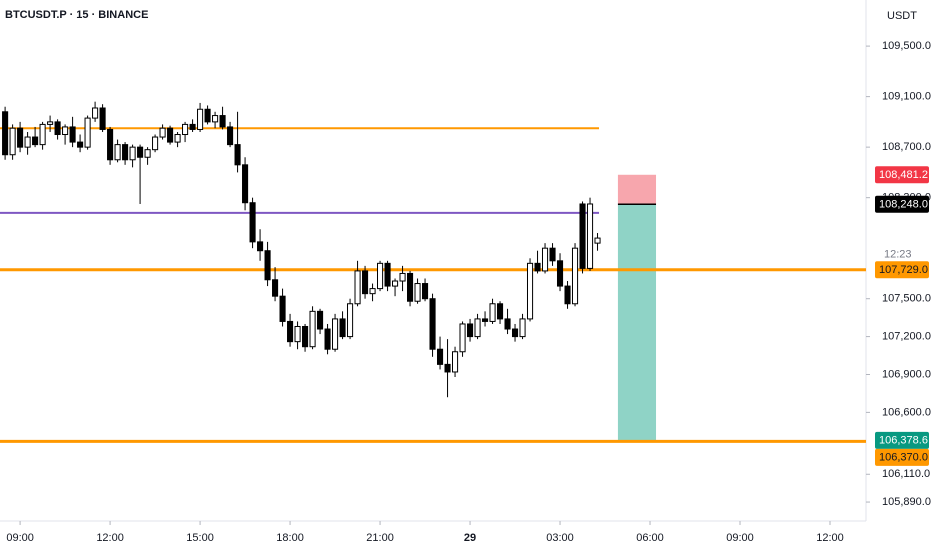  I want to click on x-tick-label: 03:00, so click(560, 538).